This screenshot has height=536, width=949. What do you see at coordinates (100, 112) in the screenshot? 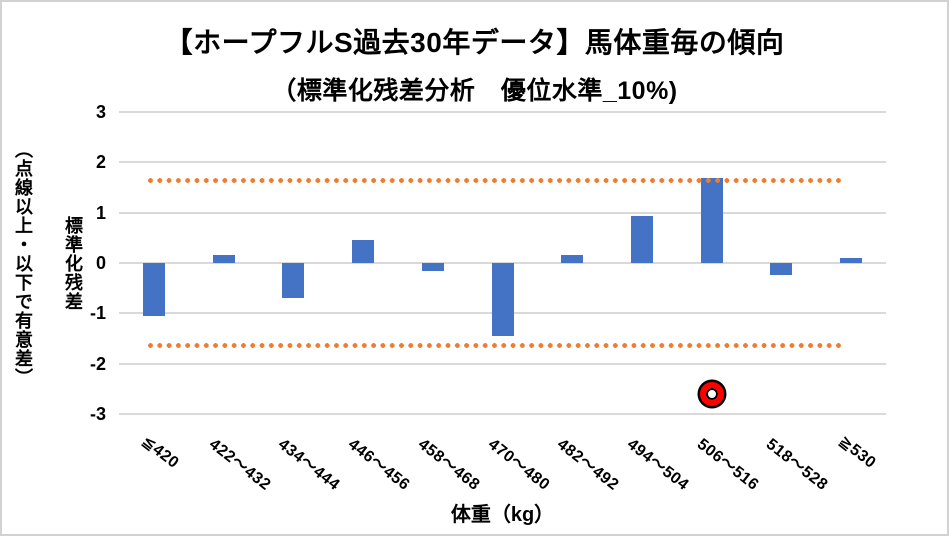
I see `y-tick-label: 3` at bounding box center [100, 112].